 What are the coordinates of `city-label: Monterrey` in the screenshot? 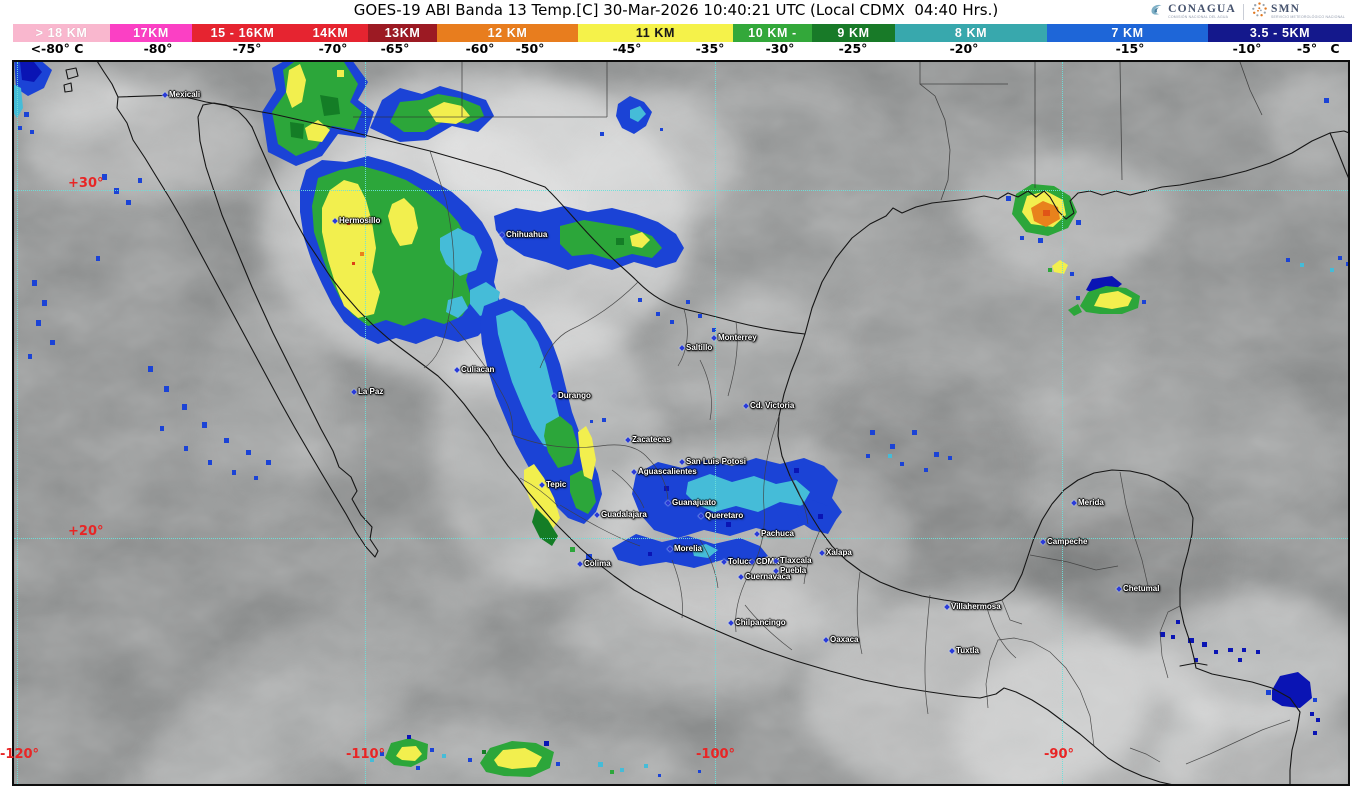 It's located at (734, 337).